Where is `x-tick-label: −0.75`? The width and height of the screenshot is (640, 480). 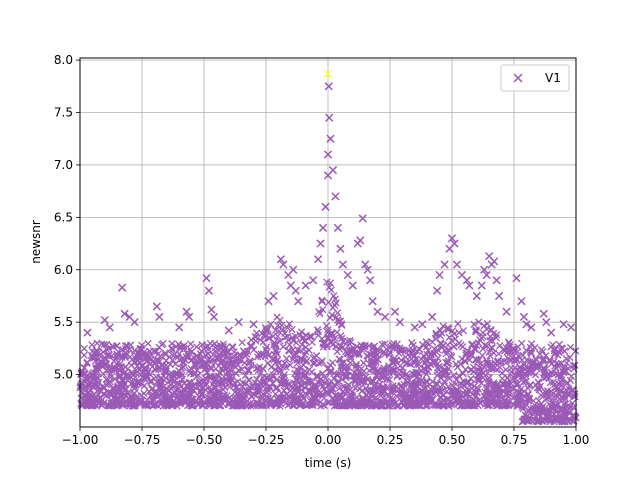
x-tick-label: −0.75 is located at coordinates (142, 440).